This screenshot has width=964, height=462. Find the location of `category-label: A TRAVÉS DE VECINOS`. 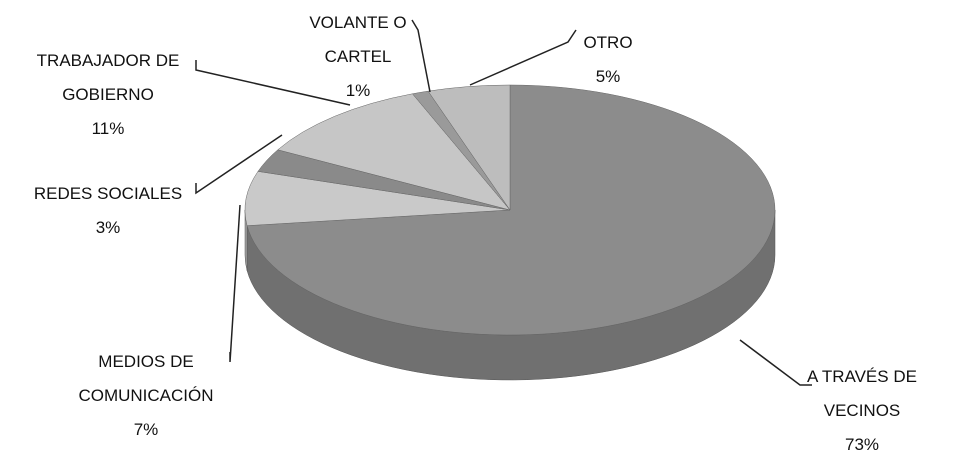

category-label: A TRAVÉS DE VECINOS is located at coordinates (862, 393).